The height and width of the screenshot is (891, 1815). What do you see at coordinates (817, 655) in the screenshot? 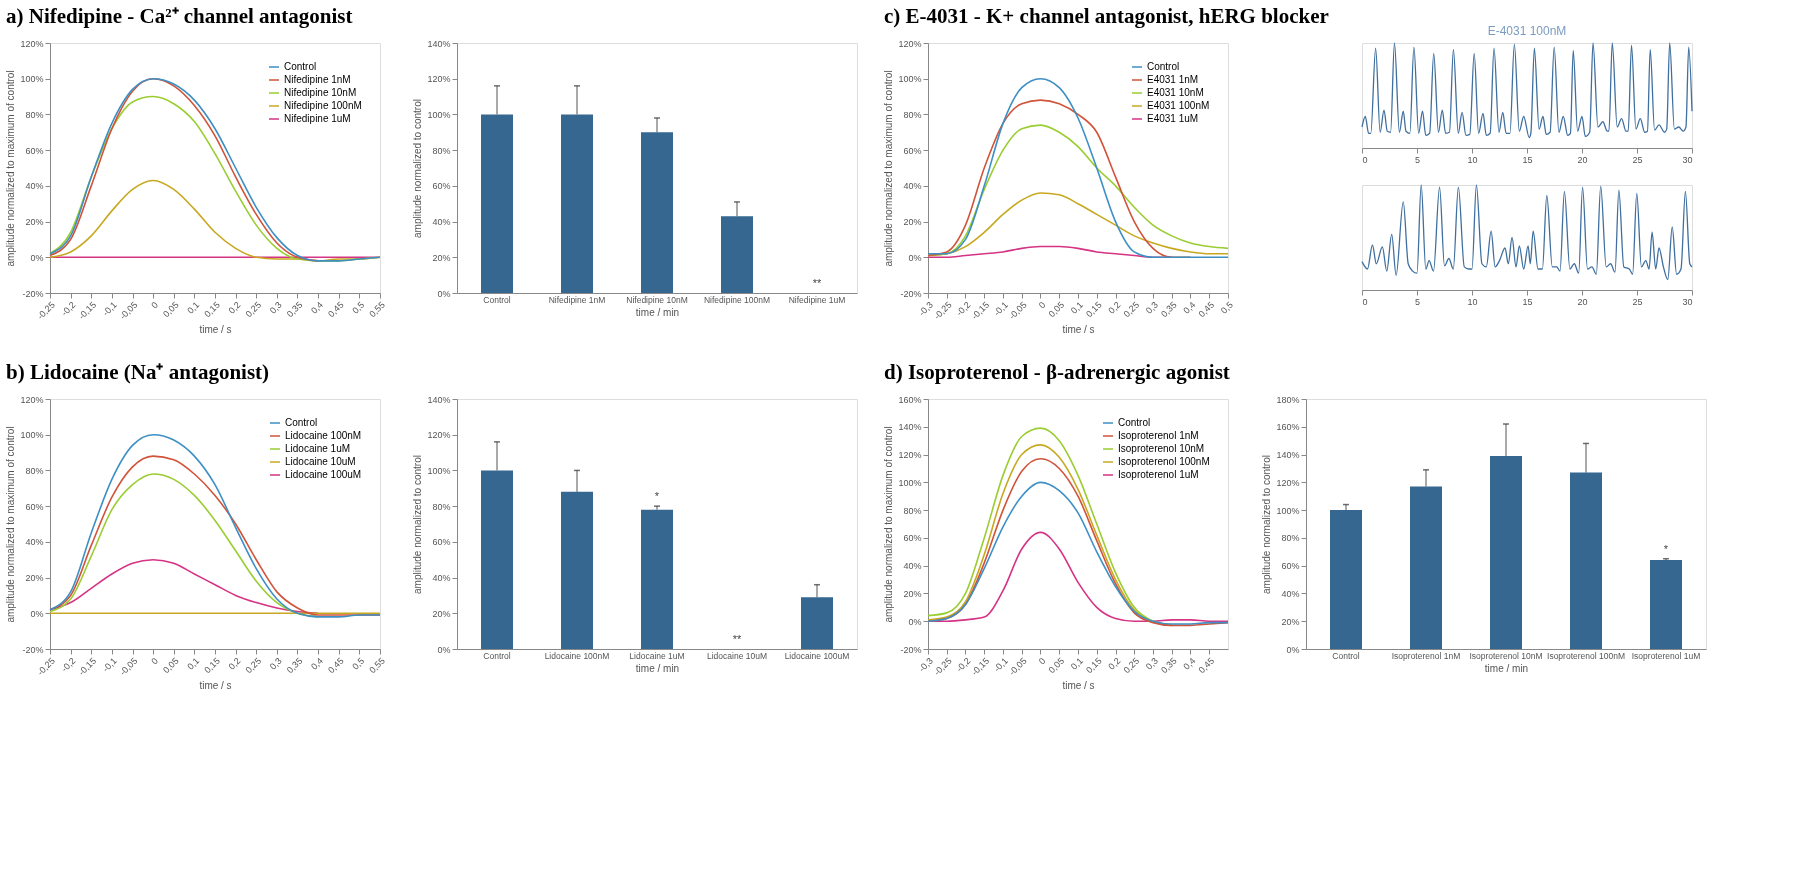
I see `x-tick-label: Lidocaine 100uM` at bounding box center [817, 655].